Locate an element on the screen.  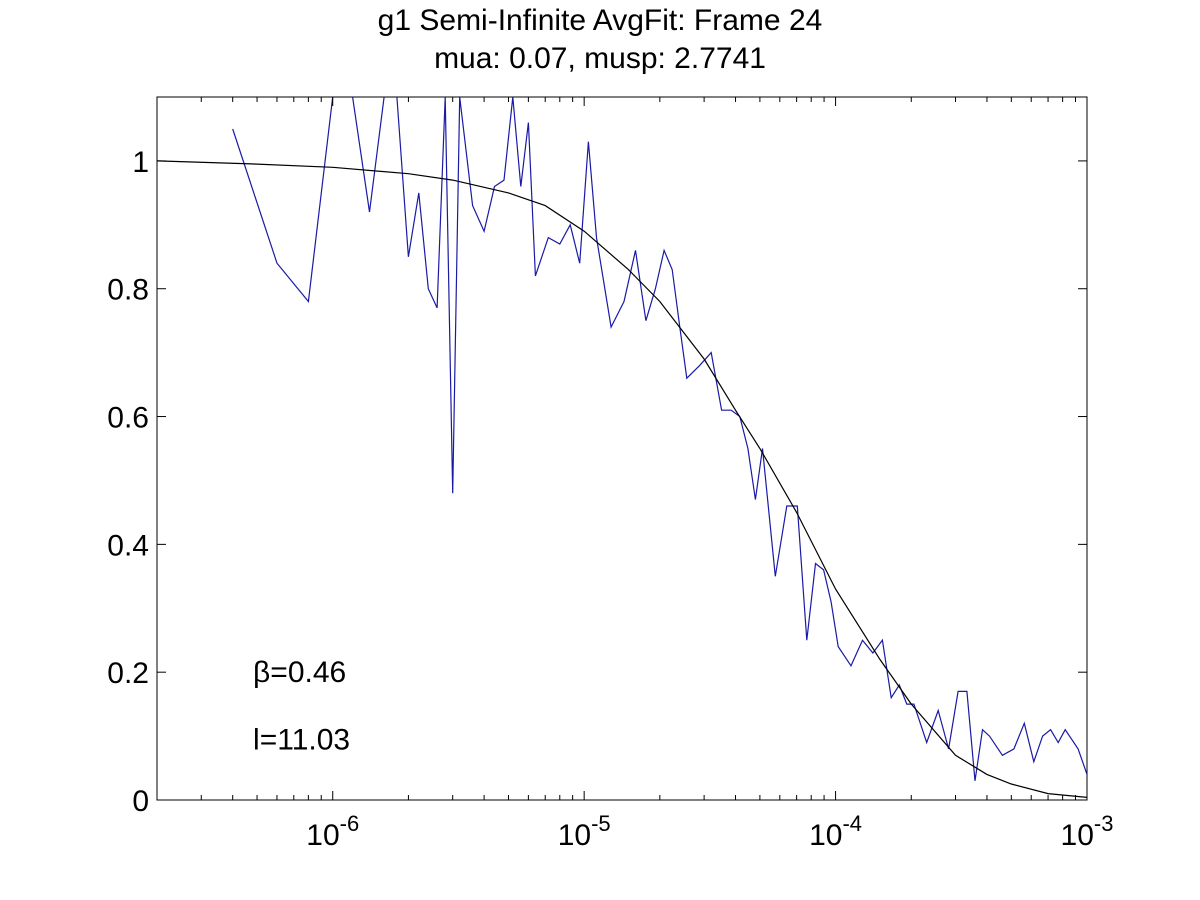
l-annotation: l=11.03 is located at coordinates (301, 739).